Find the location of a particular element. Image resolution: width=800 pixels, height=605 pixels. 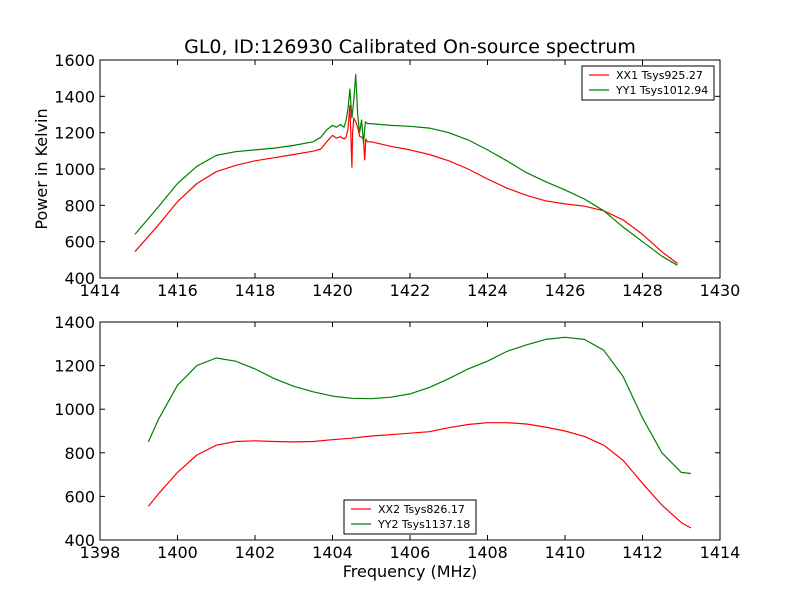

x-tick-label: 1420 is located at coordinates (332, 290).